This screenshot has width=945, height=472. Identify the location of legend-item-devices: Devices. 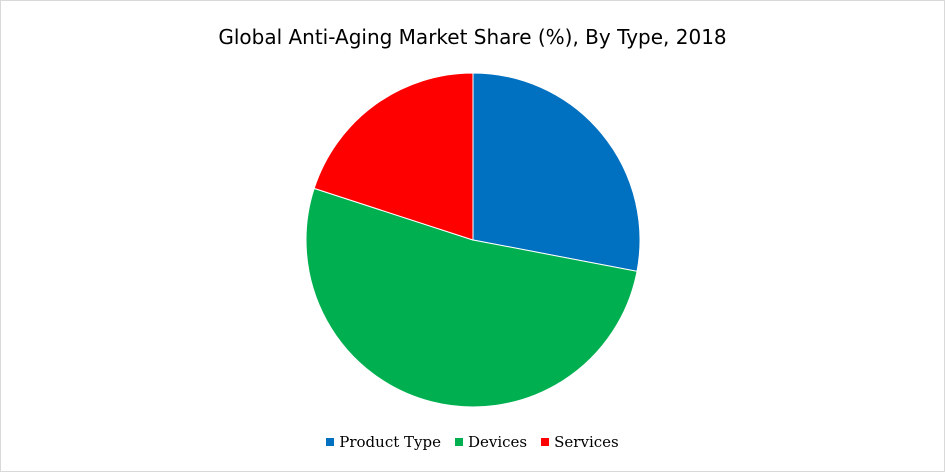
(491, 442).